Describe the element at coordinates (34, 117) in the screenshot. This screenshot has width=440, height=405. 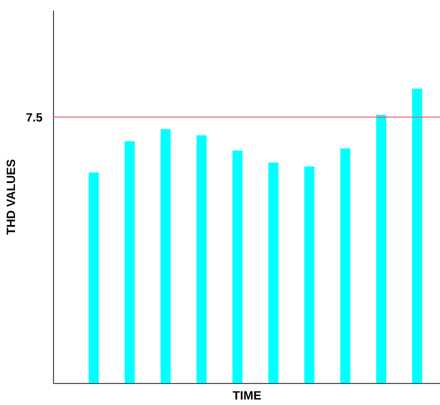
I see `y-tick-label: 7.5` at that location.